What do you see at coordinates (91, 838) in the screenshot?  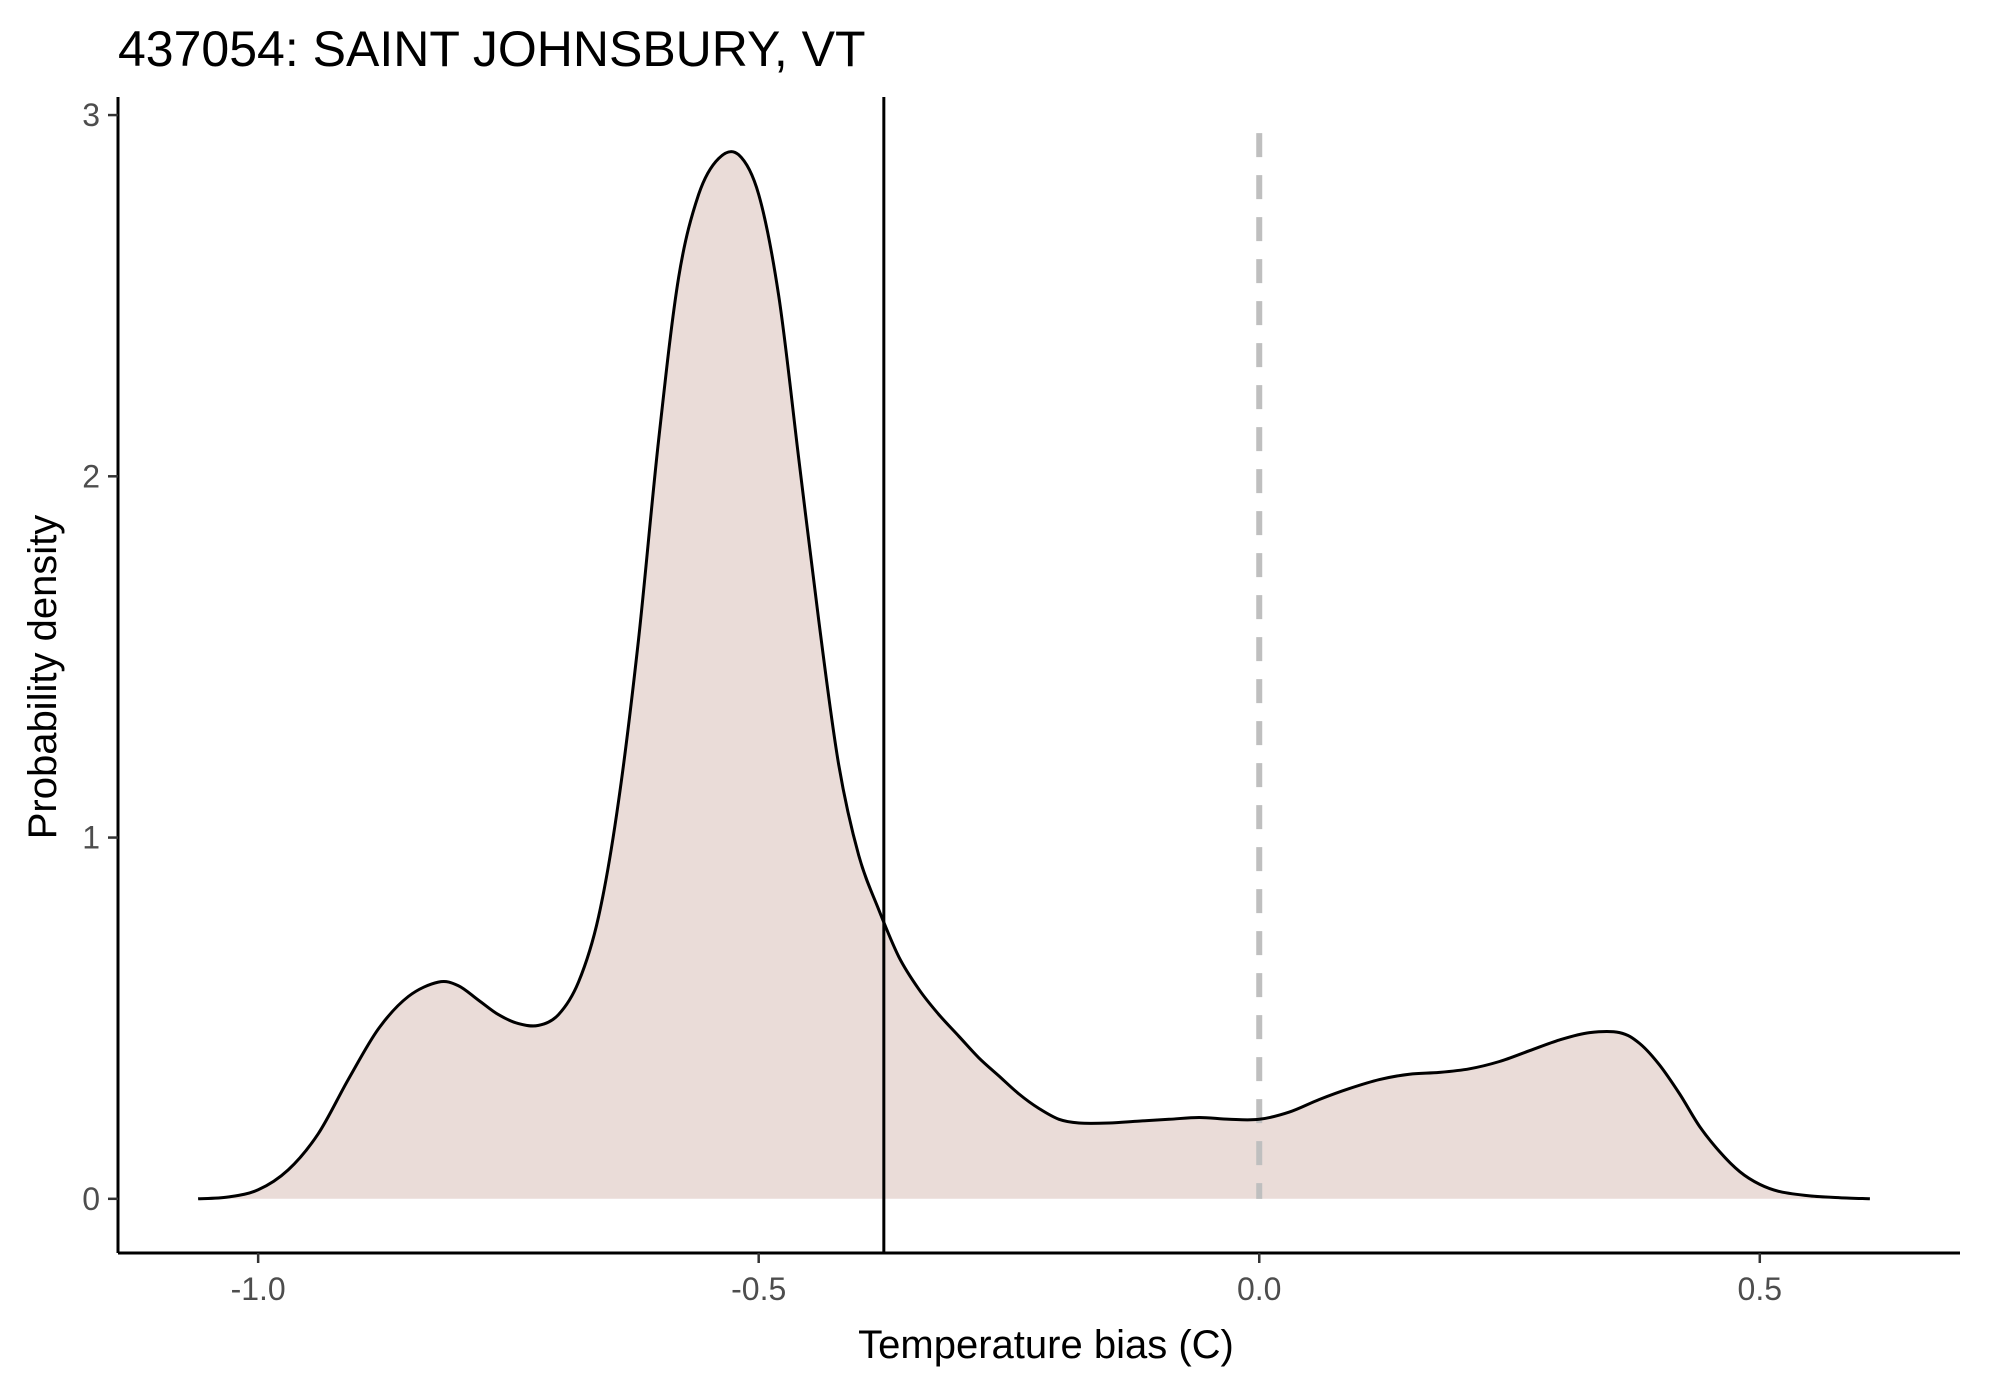 I see `y-tick-label: 1` at bounding box center [91, 838].